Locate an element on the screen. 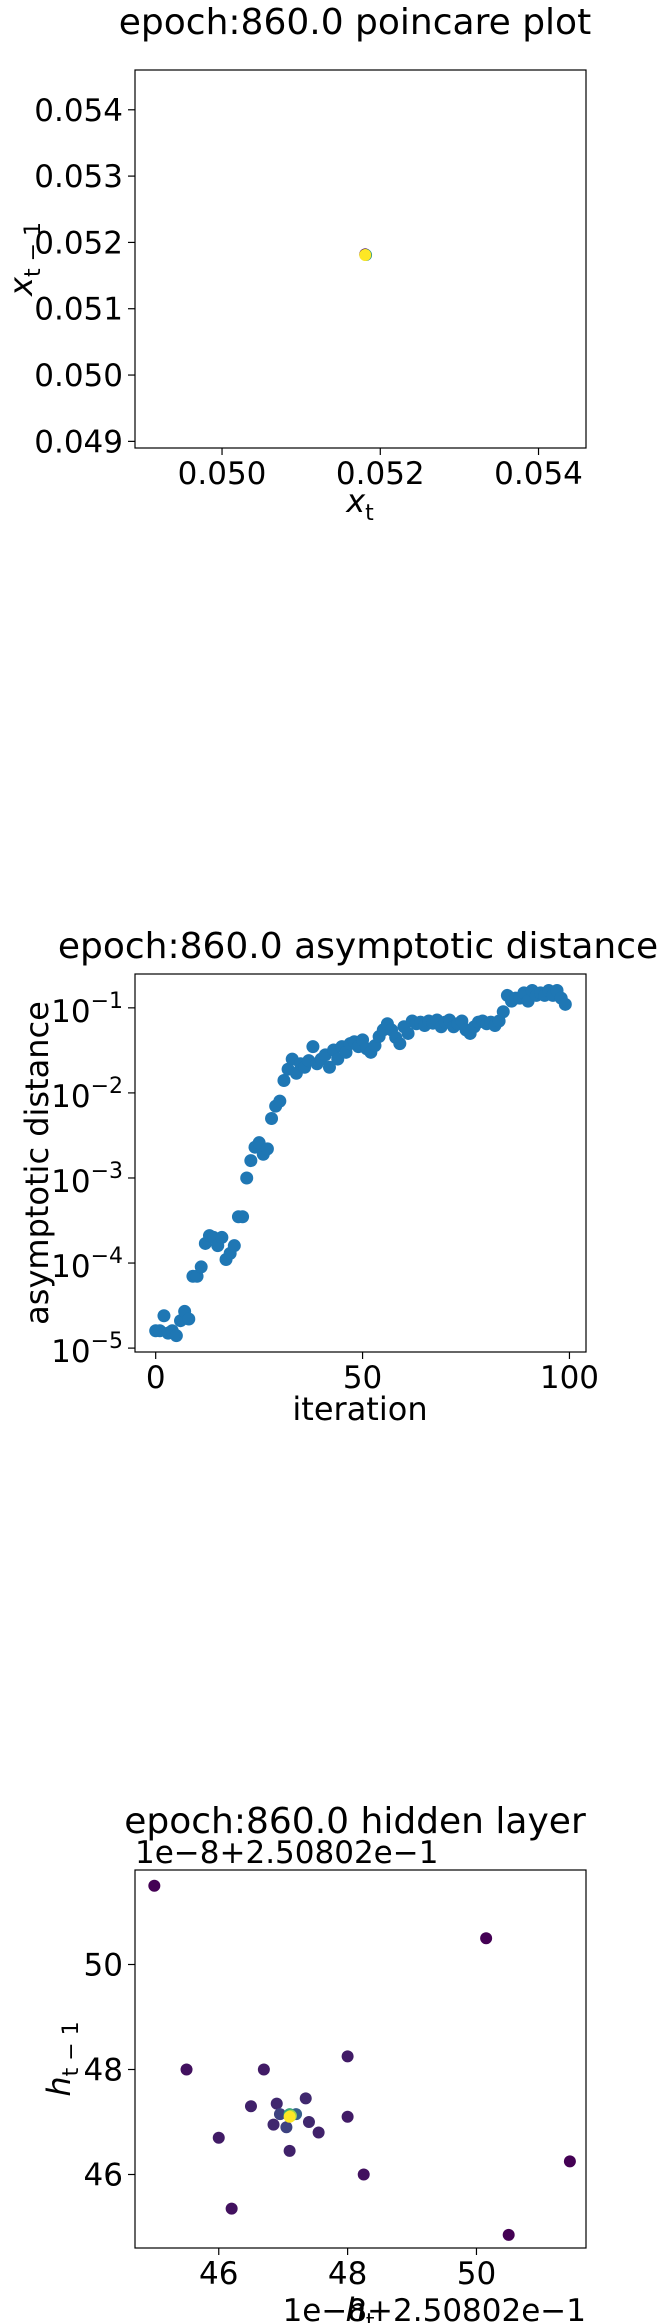 The height and width of the screenshot is (2323, 663). x-tick-label: 0.050 is located at coordinates (222, 474).